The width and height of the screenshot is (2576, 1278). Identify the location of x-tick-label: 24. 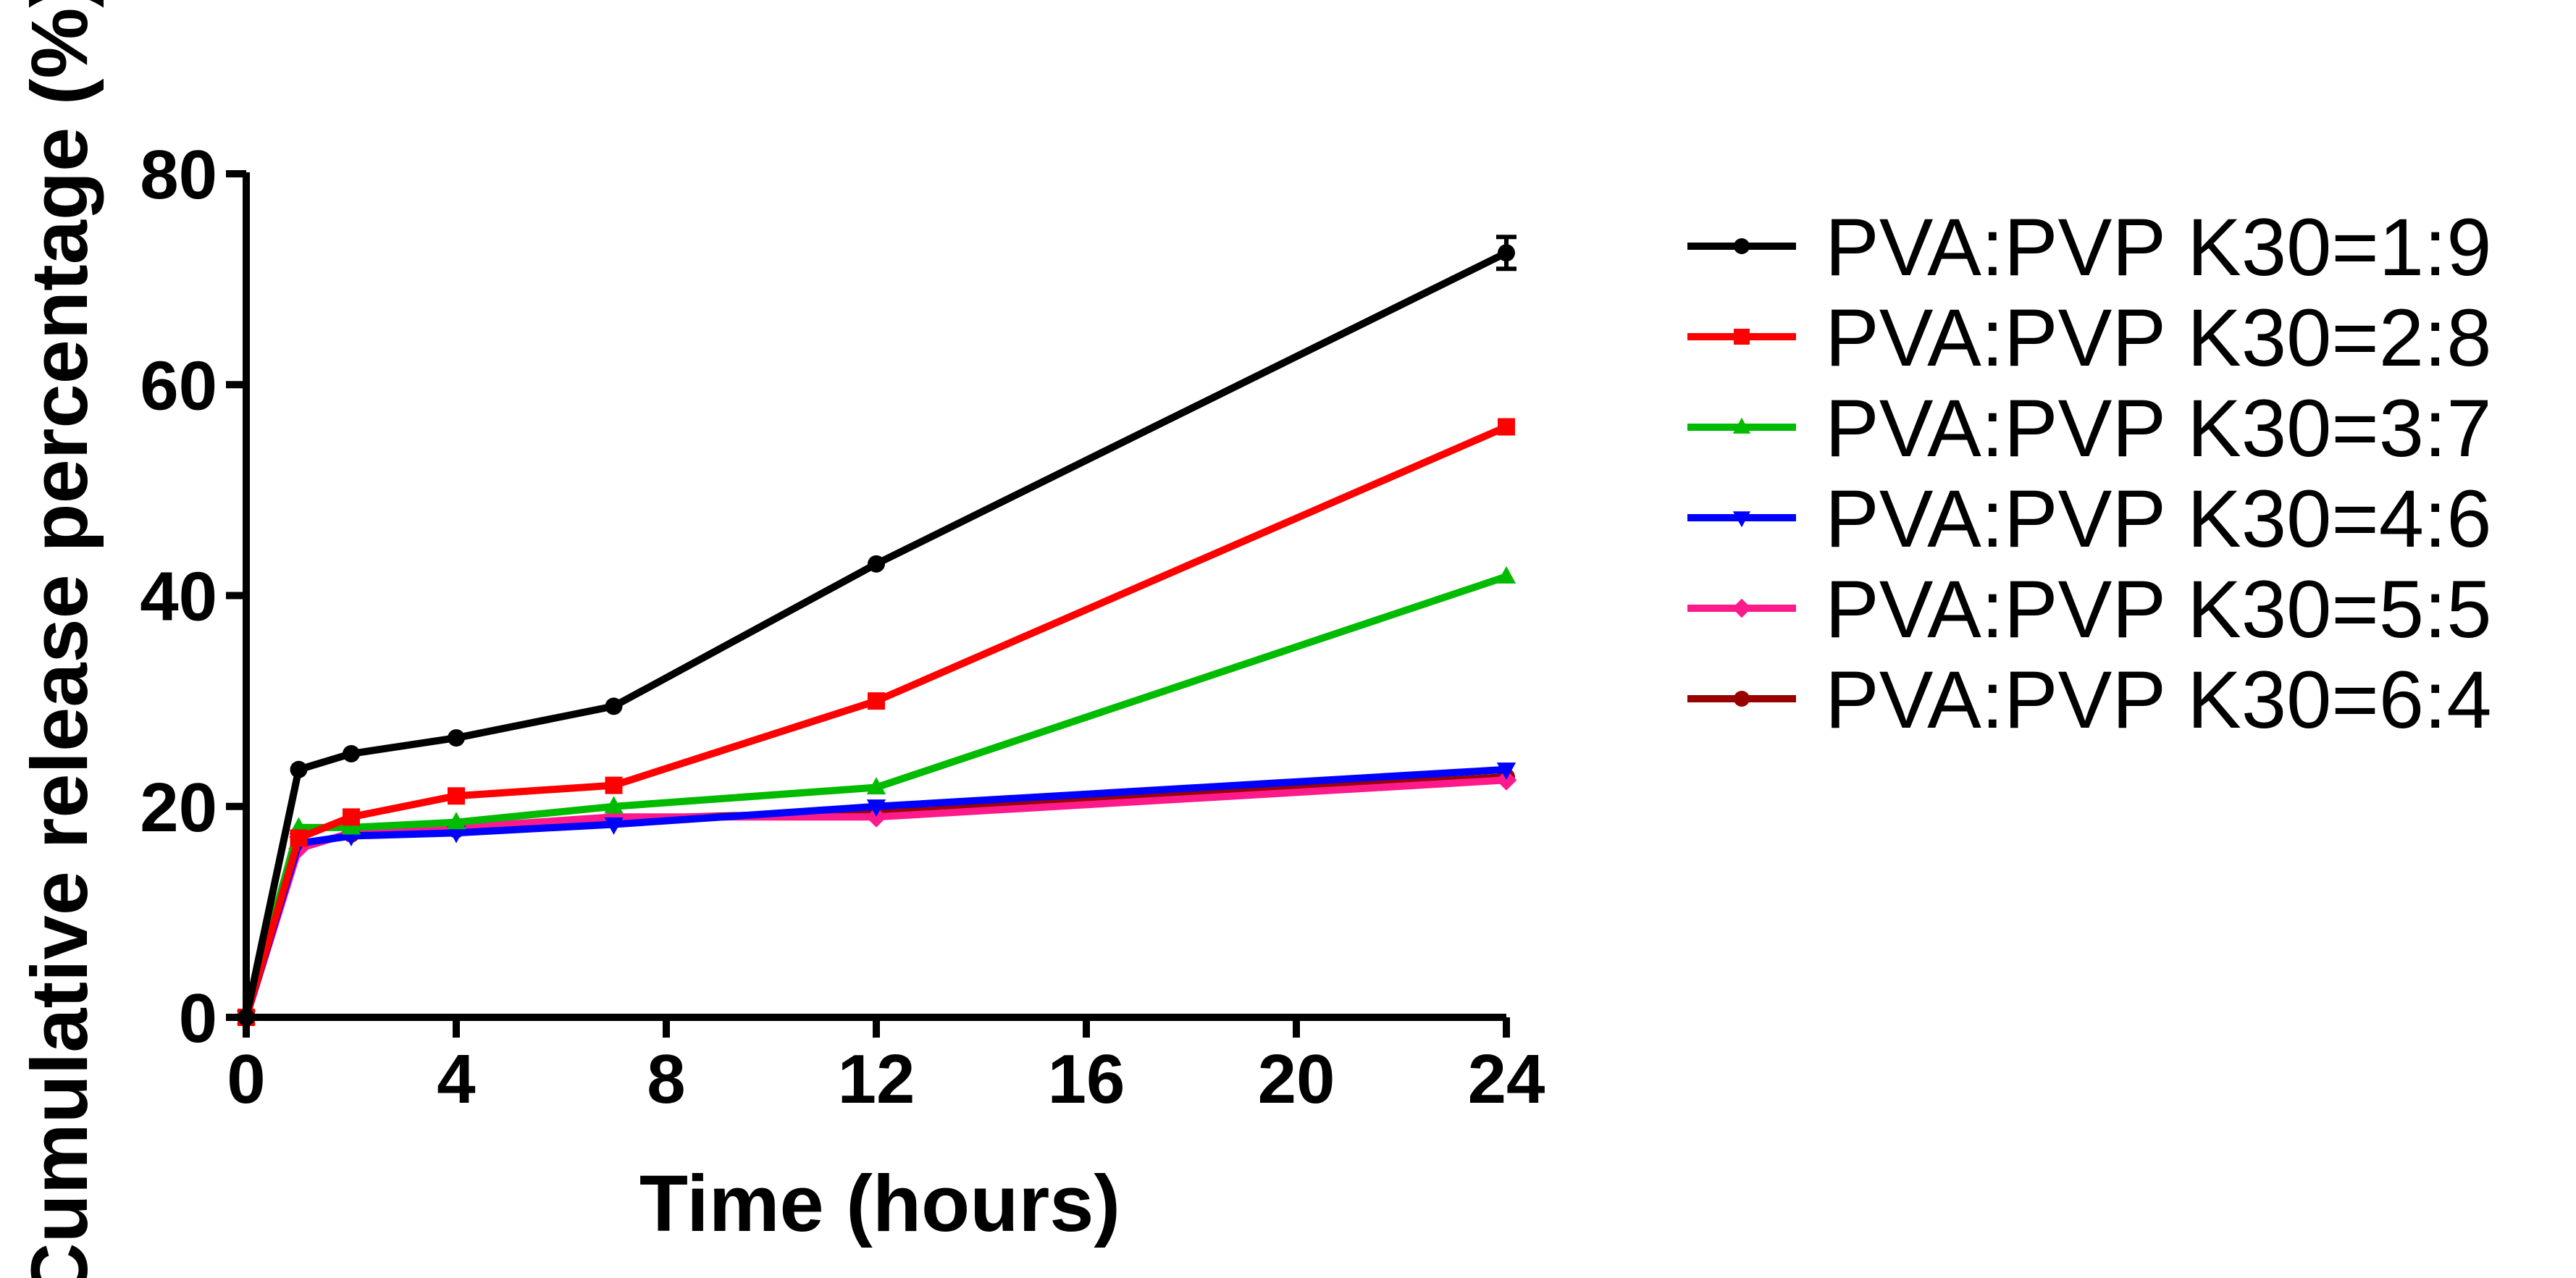
(1506, 1079).